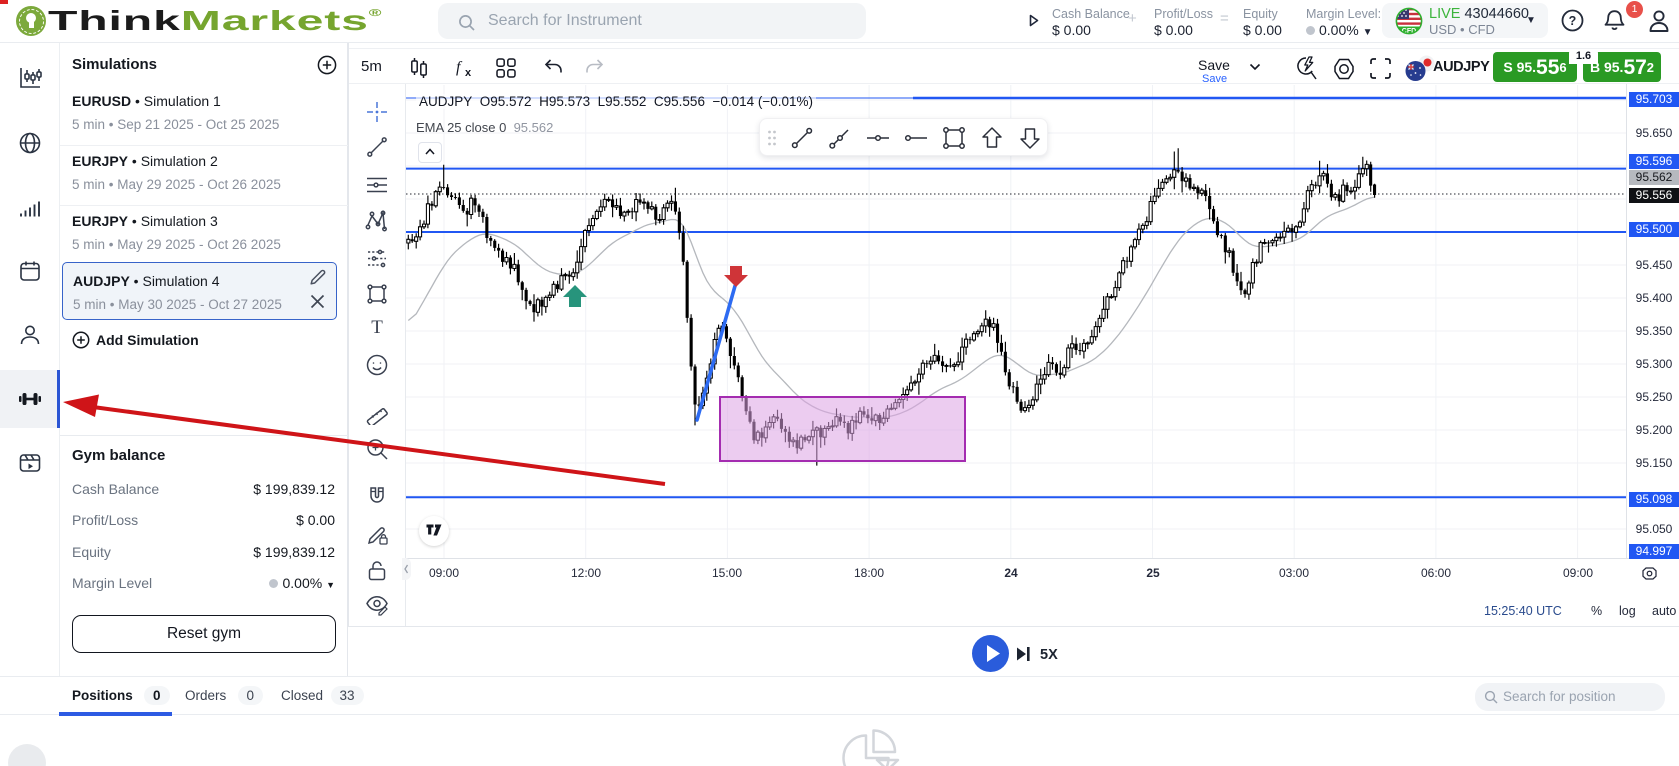 The width and height of the screenshot is (1679, 766). Describe the element at coordinates (459, 67) in the screenshot. I see `svg-text: f` at that location.